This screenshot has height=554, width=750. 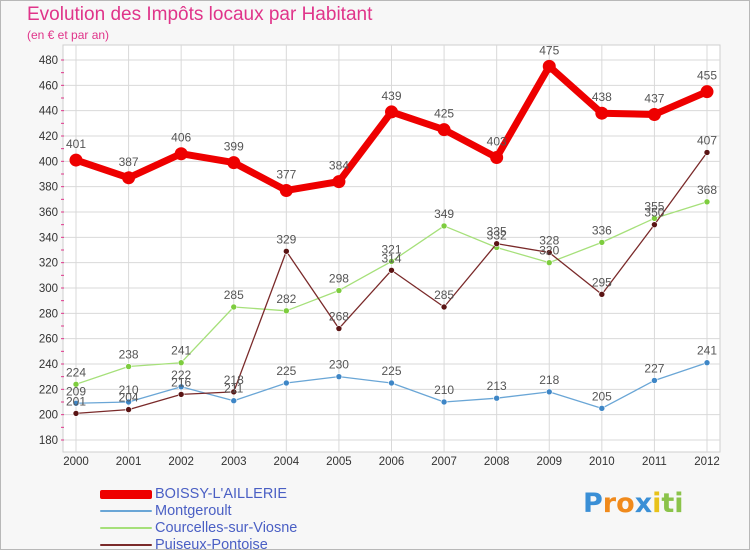 I want to click on data-label: 377, so click(x=286, y=174).